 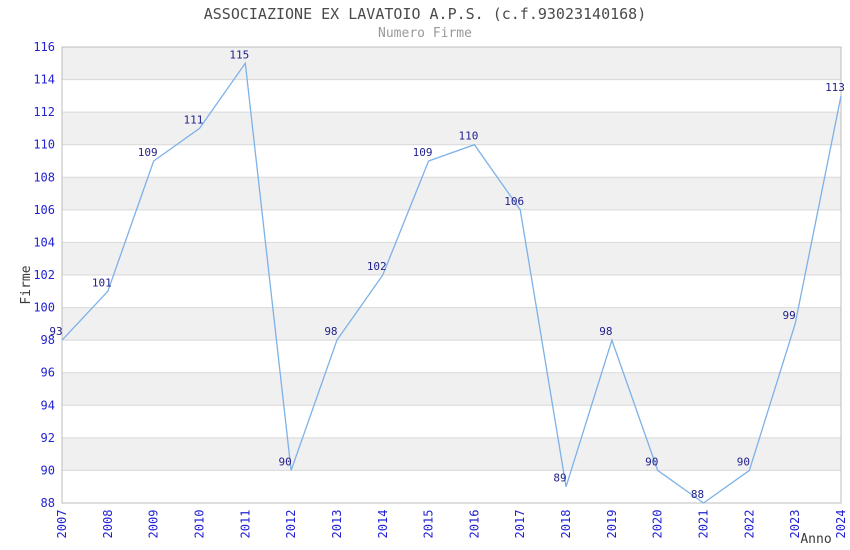 I want to click on x-axis-tick-label: 2017, so click(x=520, y=524).